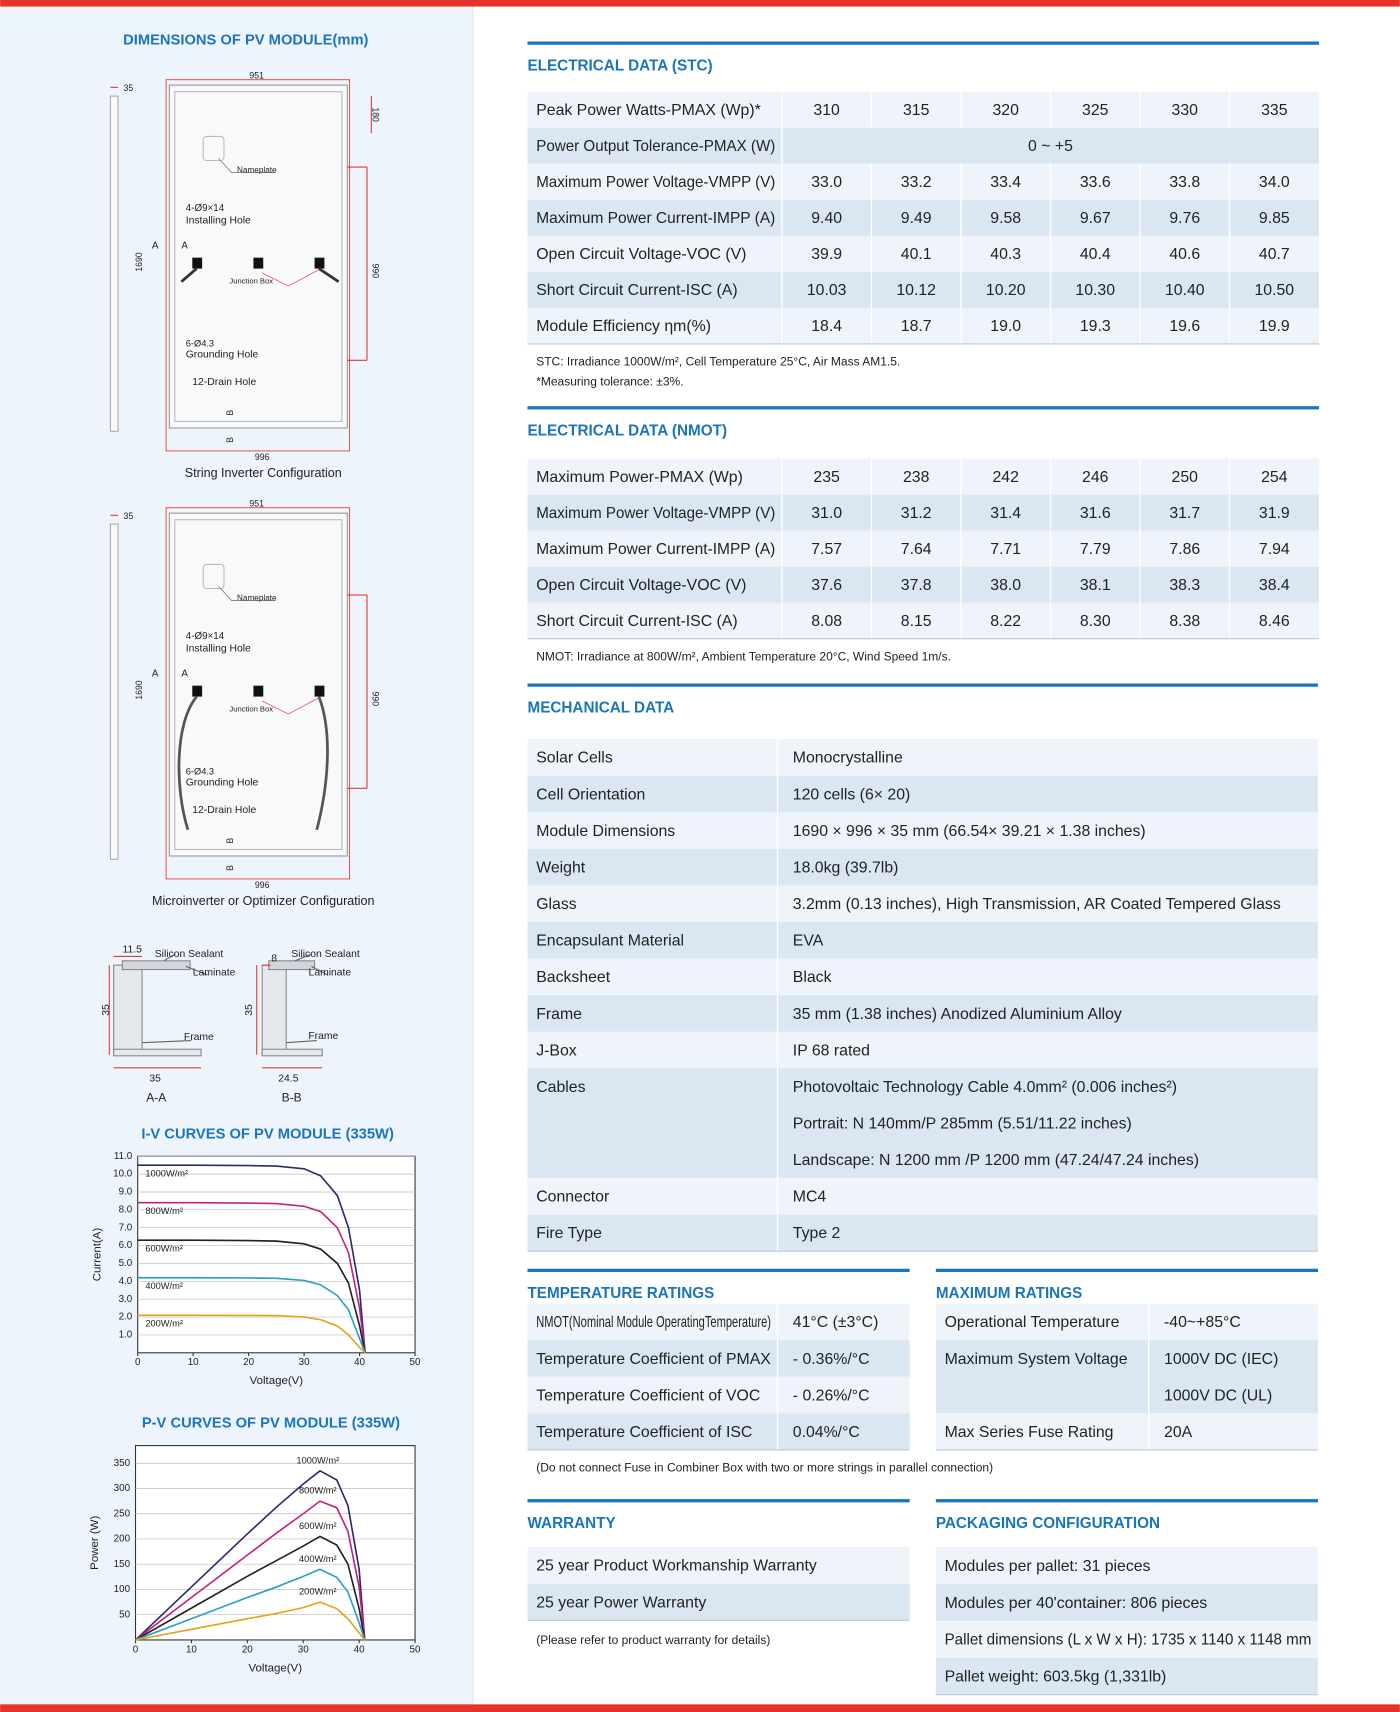  Describe the element at coordinates (318, 1526) in the screenshot. I see `legend-label: 600W/m²` at that location.